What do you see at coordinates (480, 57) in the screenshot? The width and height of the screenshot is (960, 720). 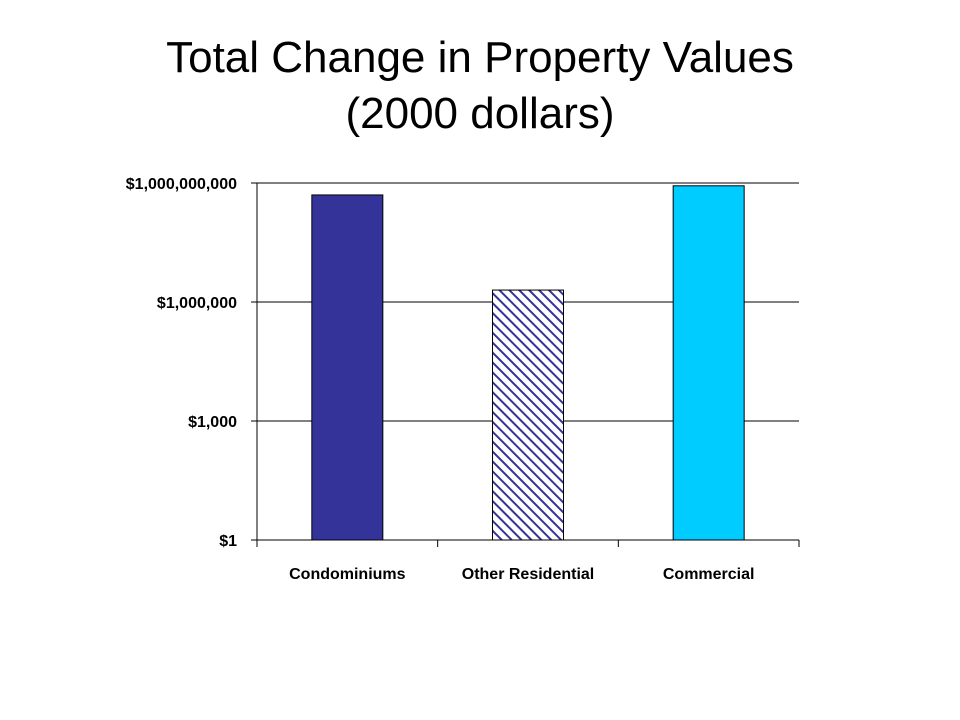 I see `chart-title-line1: Total Change in Property Values` at bounding box center [480, 57].